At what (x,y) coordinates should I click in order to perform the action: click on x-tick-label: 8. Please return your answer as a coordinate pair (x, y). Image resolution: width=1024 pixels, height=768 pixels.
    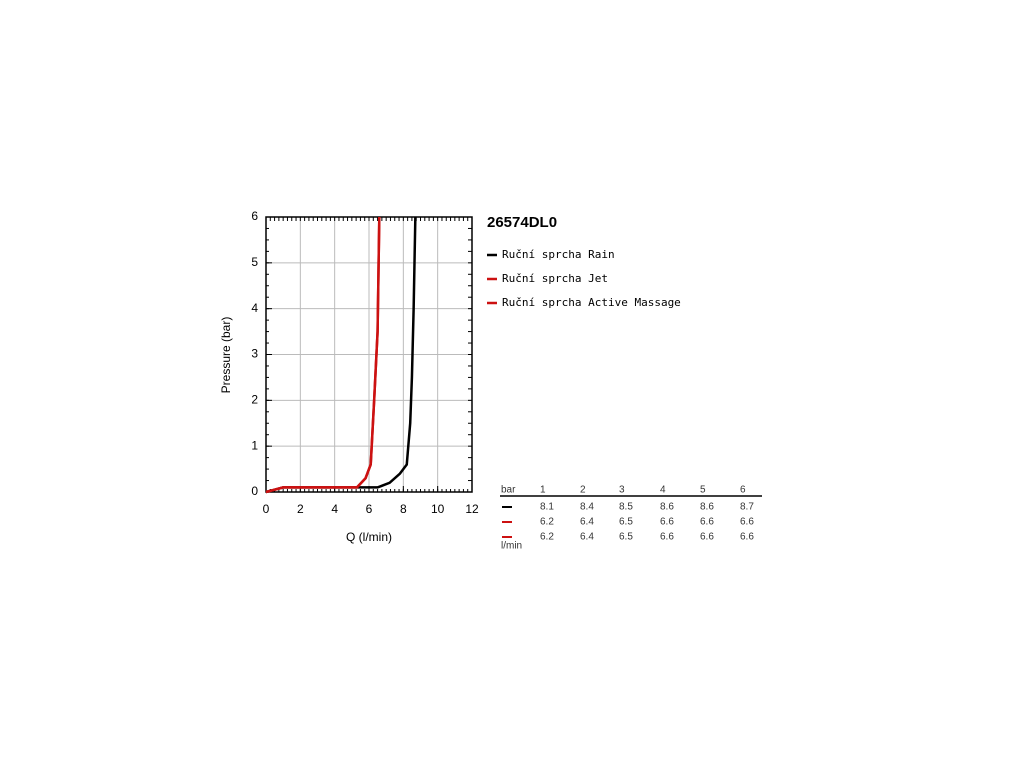
    Looking at the image, I should click on (403, 509).